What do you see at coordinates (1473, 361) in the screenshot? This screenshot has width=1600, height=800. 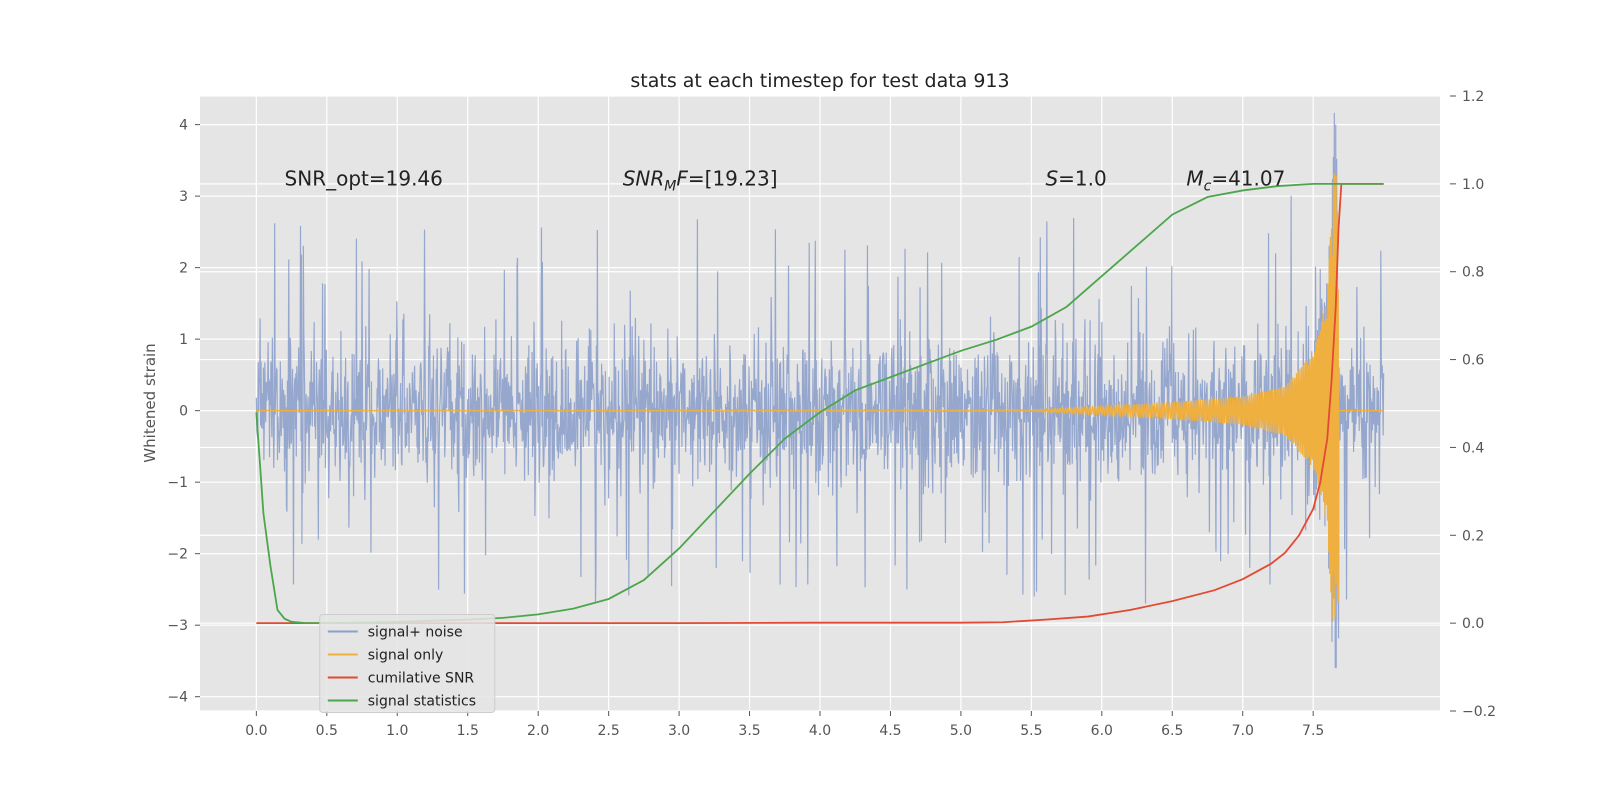 I see `y2-tick-label: 0.6` at bounding box center [1473, 361].